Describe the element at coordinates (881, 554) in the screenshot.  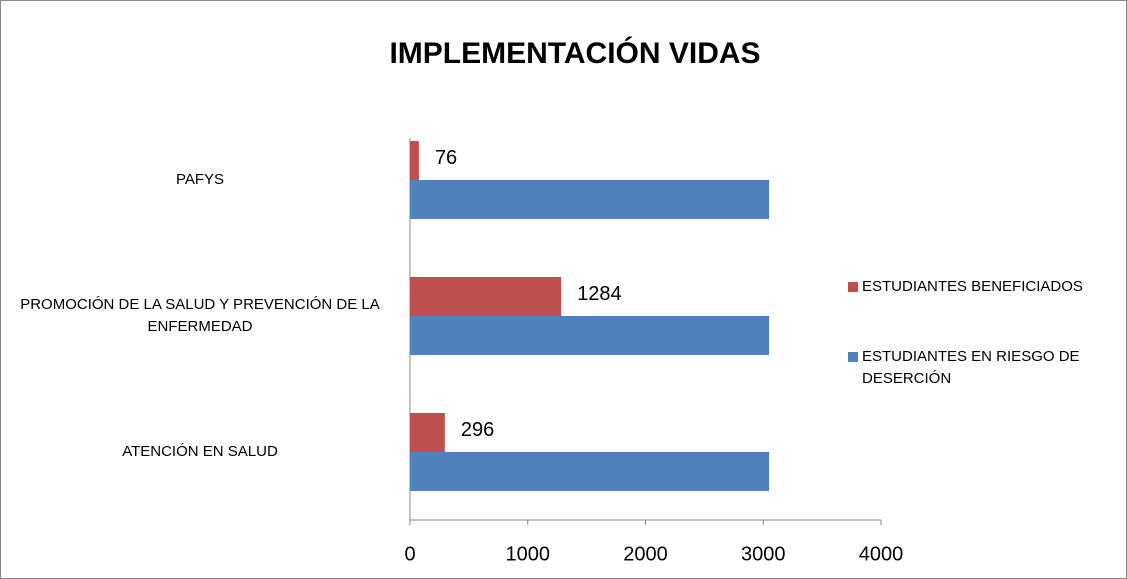
I see `x-tick-label: 4000` at that location.